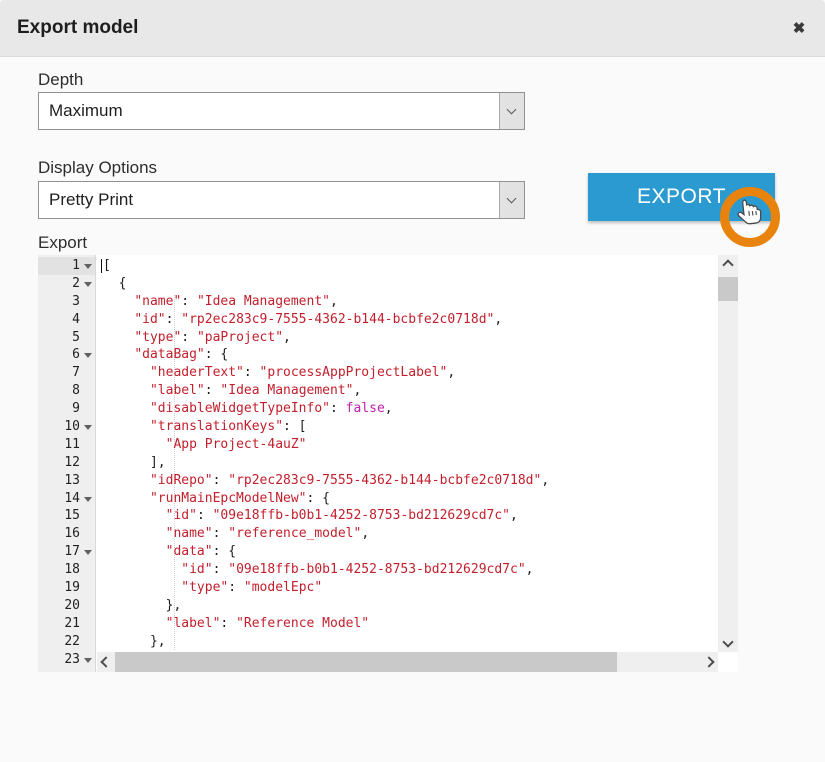  Describe the element at coordinates (271, 409) in the screenshot. I see `code-line: "disableWidgetTypeInfo": false,` at that location.